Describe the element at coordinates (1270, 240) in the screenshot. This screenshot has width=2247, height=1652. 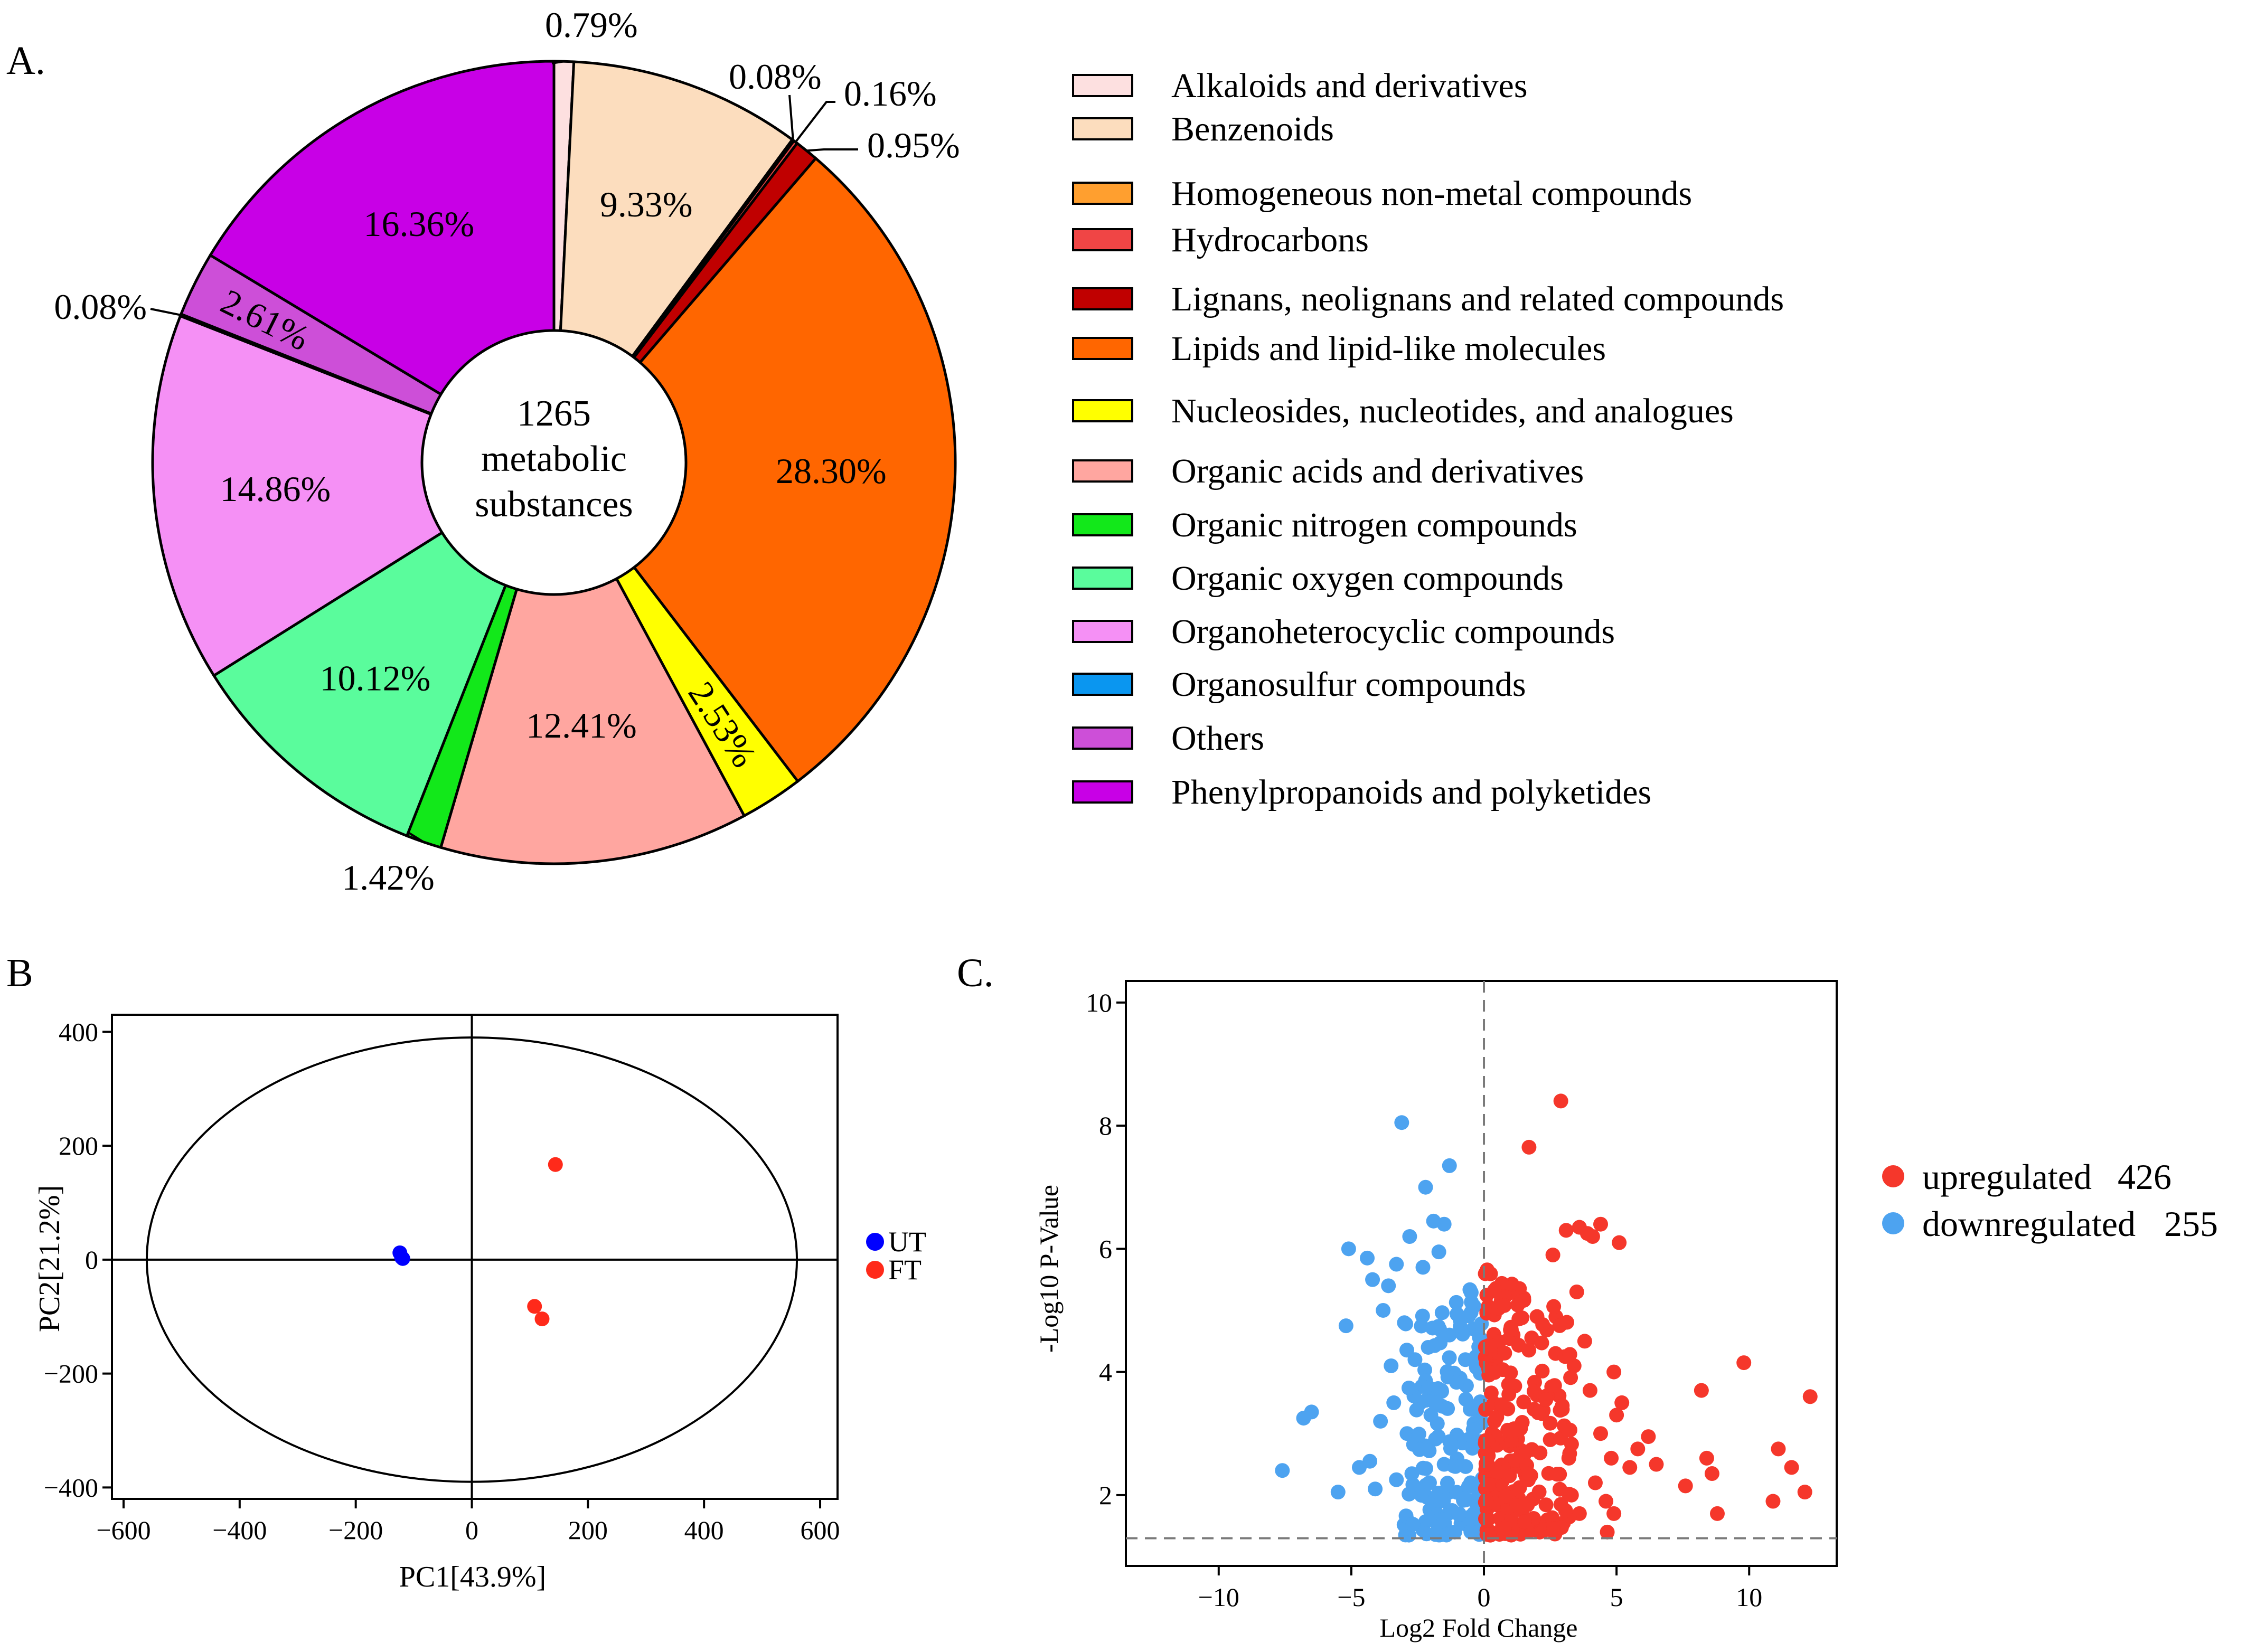
I see `pie-legend-label-hydrocarbons: Hydrocarbons` at that location.